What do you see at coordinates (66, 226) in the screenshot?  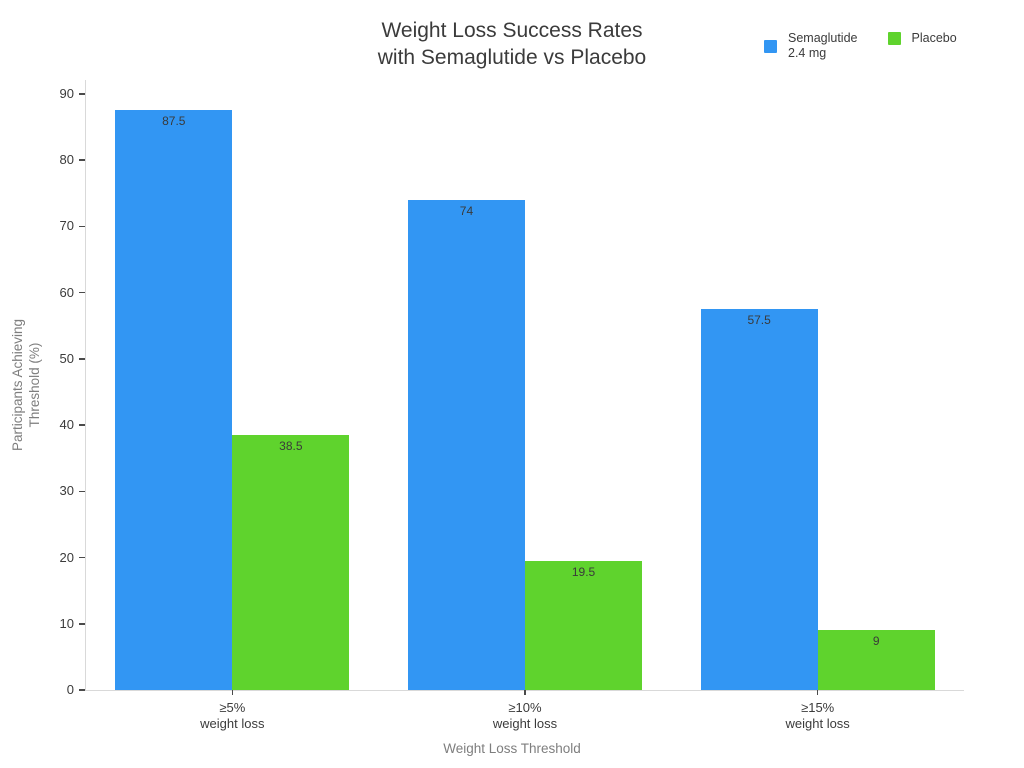 I see `y-tick-label: 70` at bounding box center [66, 226].